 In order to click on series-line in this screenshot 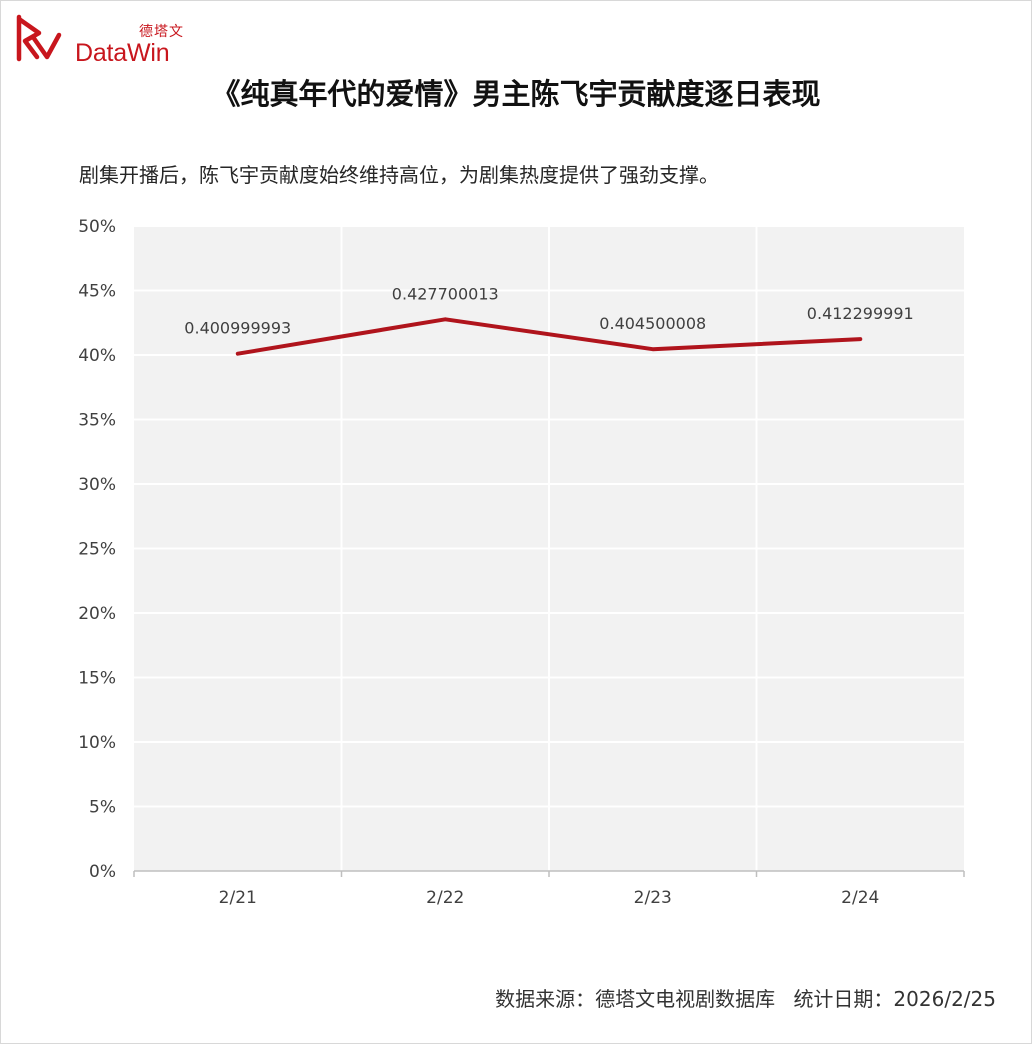, I will do `click(549, 336)`.